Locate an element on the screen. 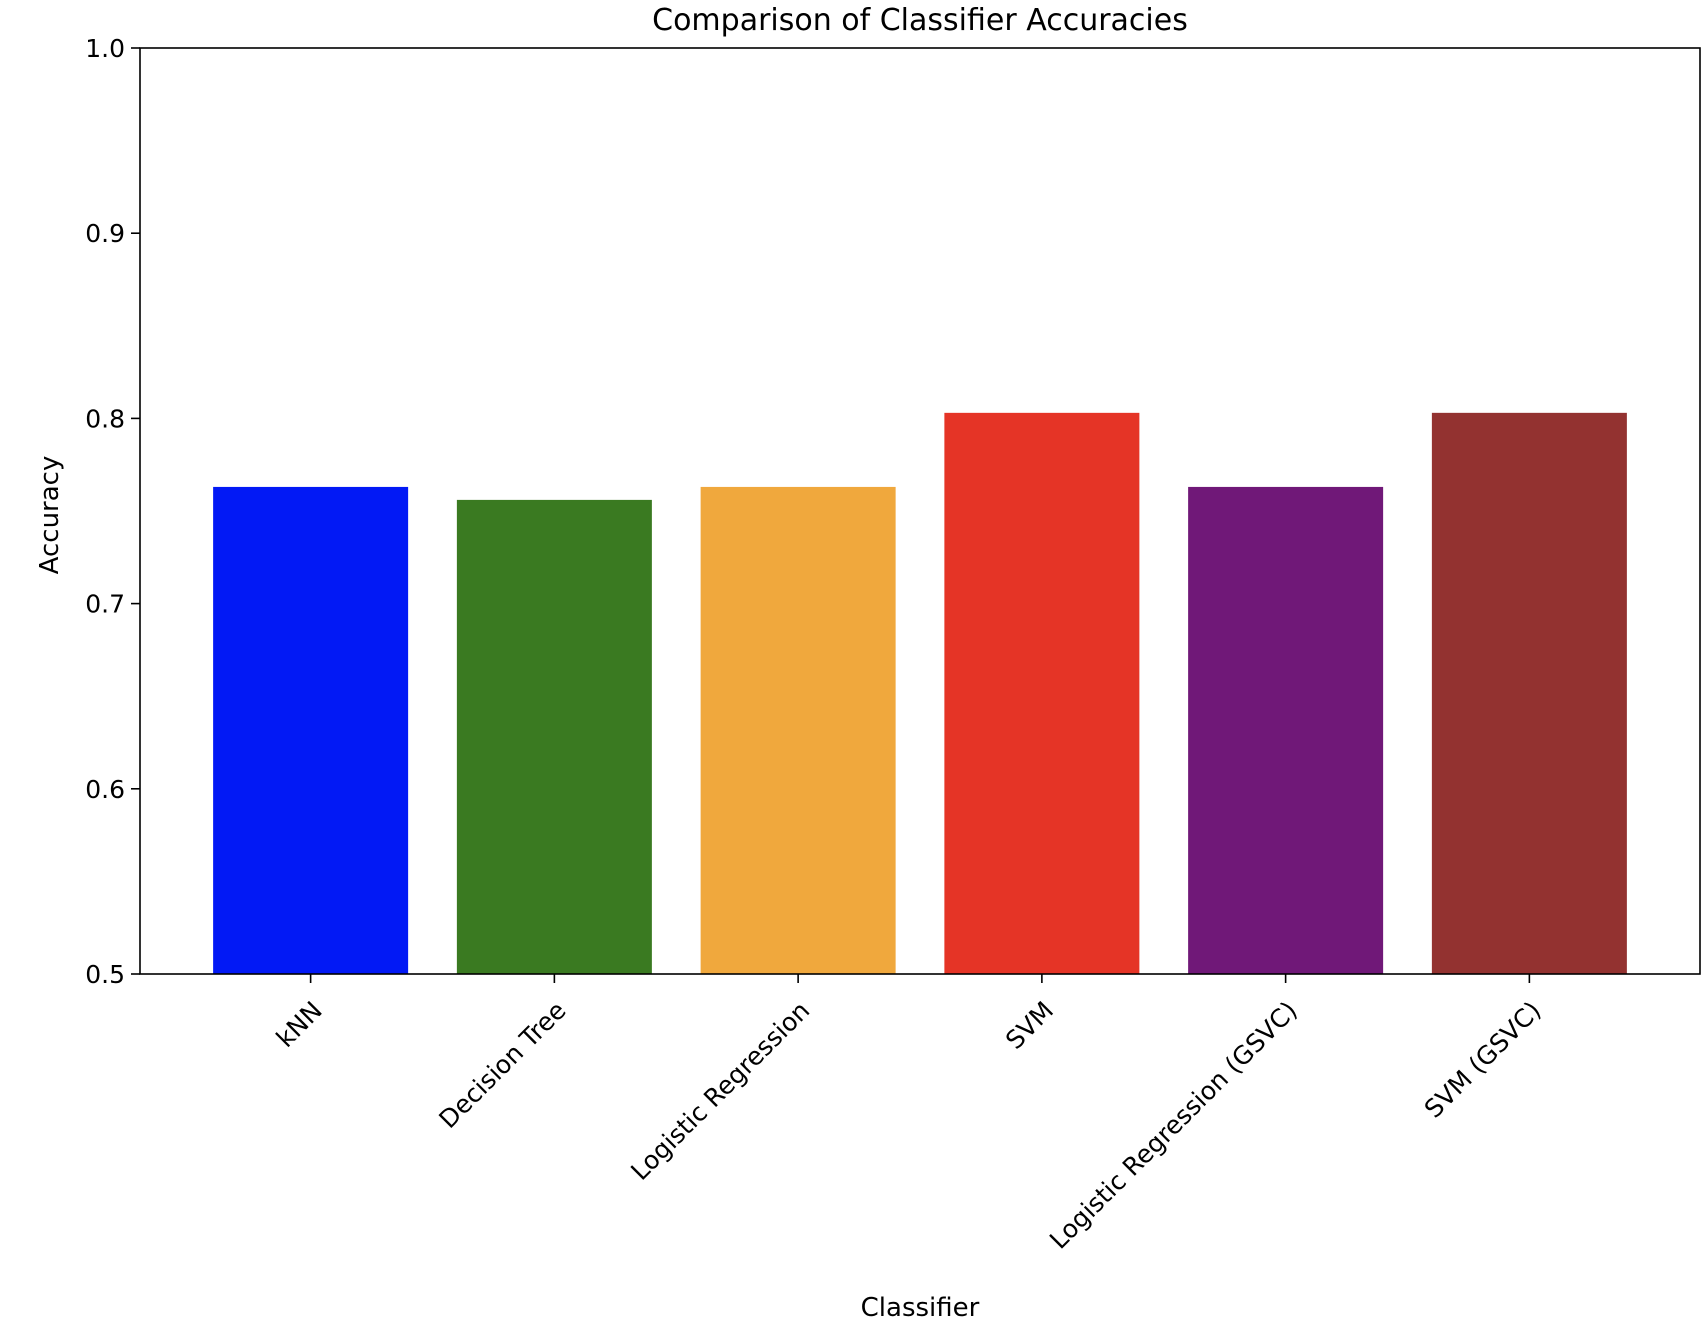 The image size is (1708, 1338). y-axis-label: Accuracy is located at coordinates (50, 515).